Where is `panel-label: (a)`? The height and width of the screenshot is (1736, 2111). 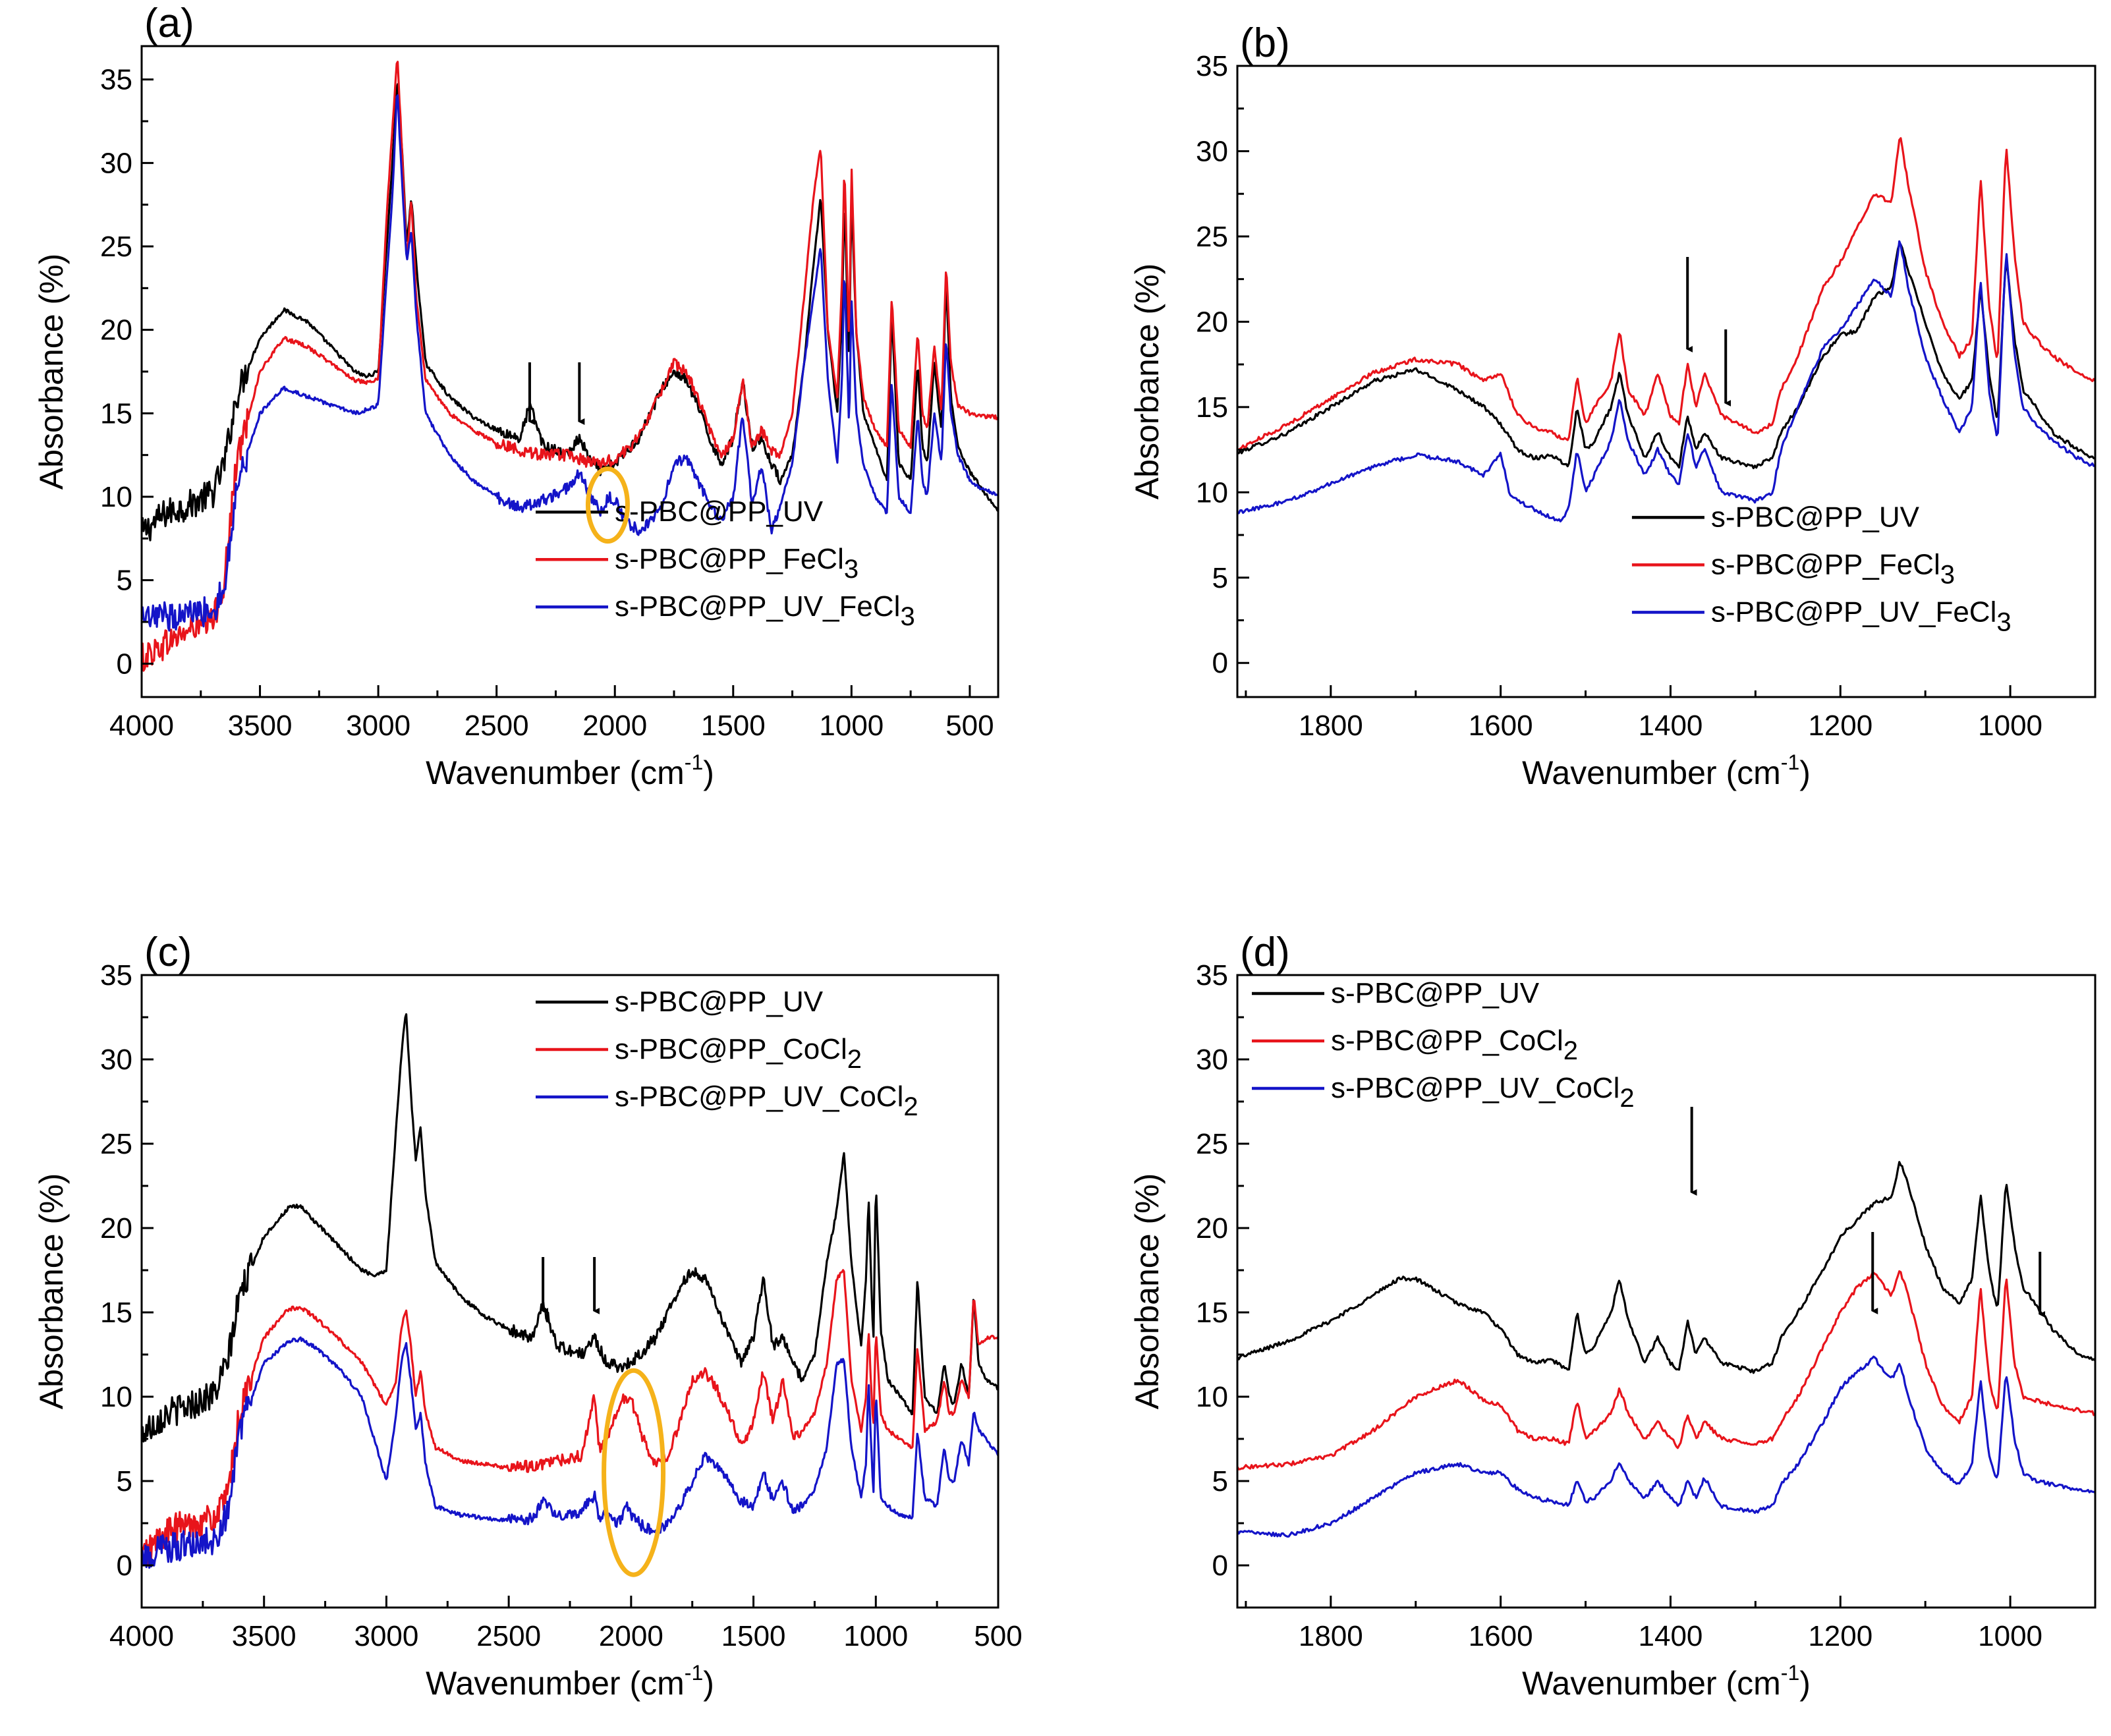
panel-label: (a) is located at coordinates (169, 23).